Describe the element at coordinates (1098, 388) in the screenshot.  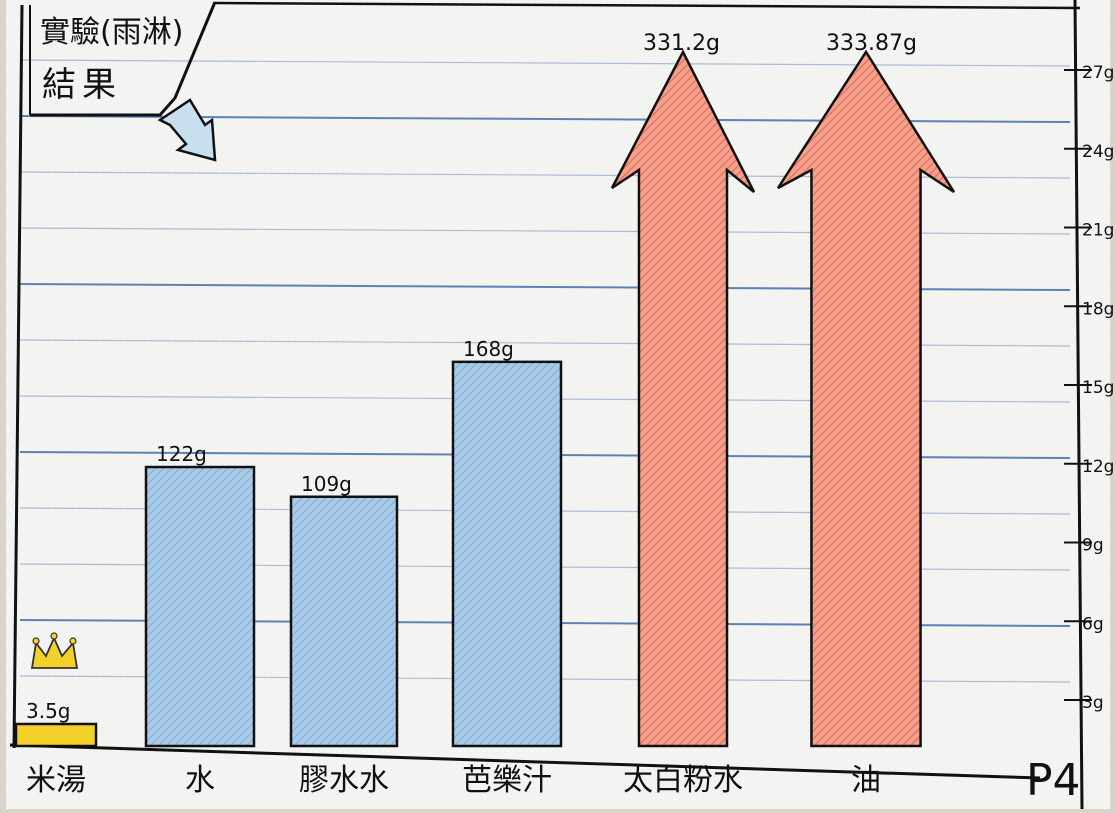
I see `y-tick-label: 15g` at that location.